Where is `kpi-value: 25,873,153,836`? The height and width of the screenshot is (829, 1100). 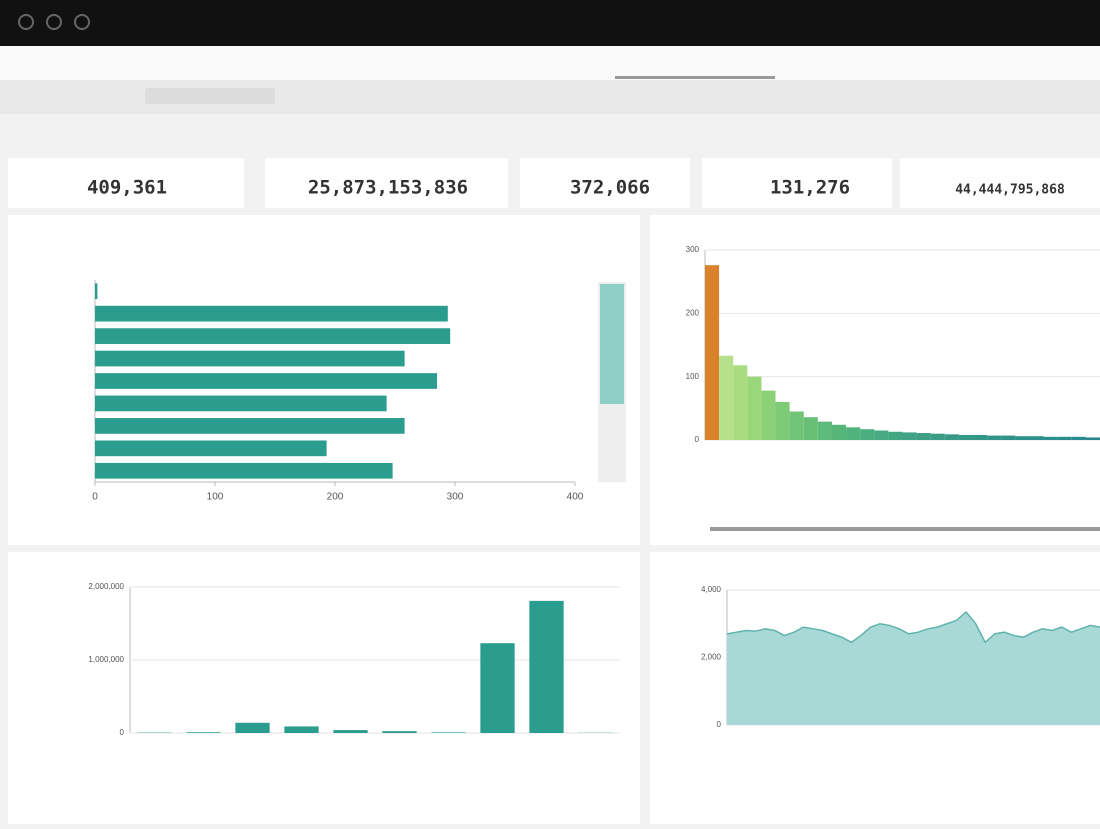 kpi-value: 25,873,153,836 is located at coordinates (388, 188).